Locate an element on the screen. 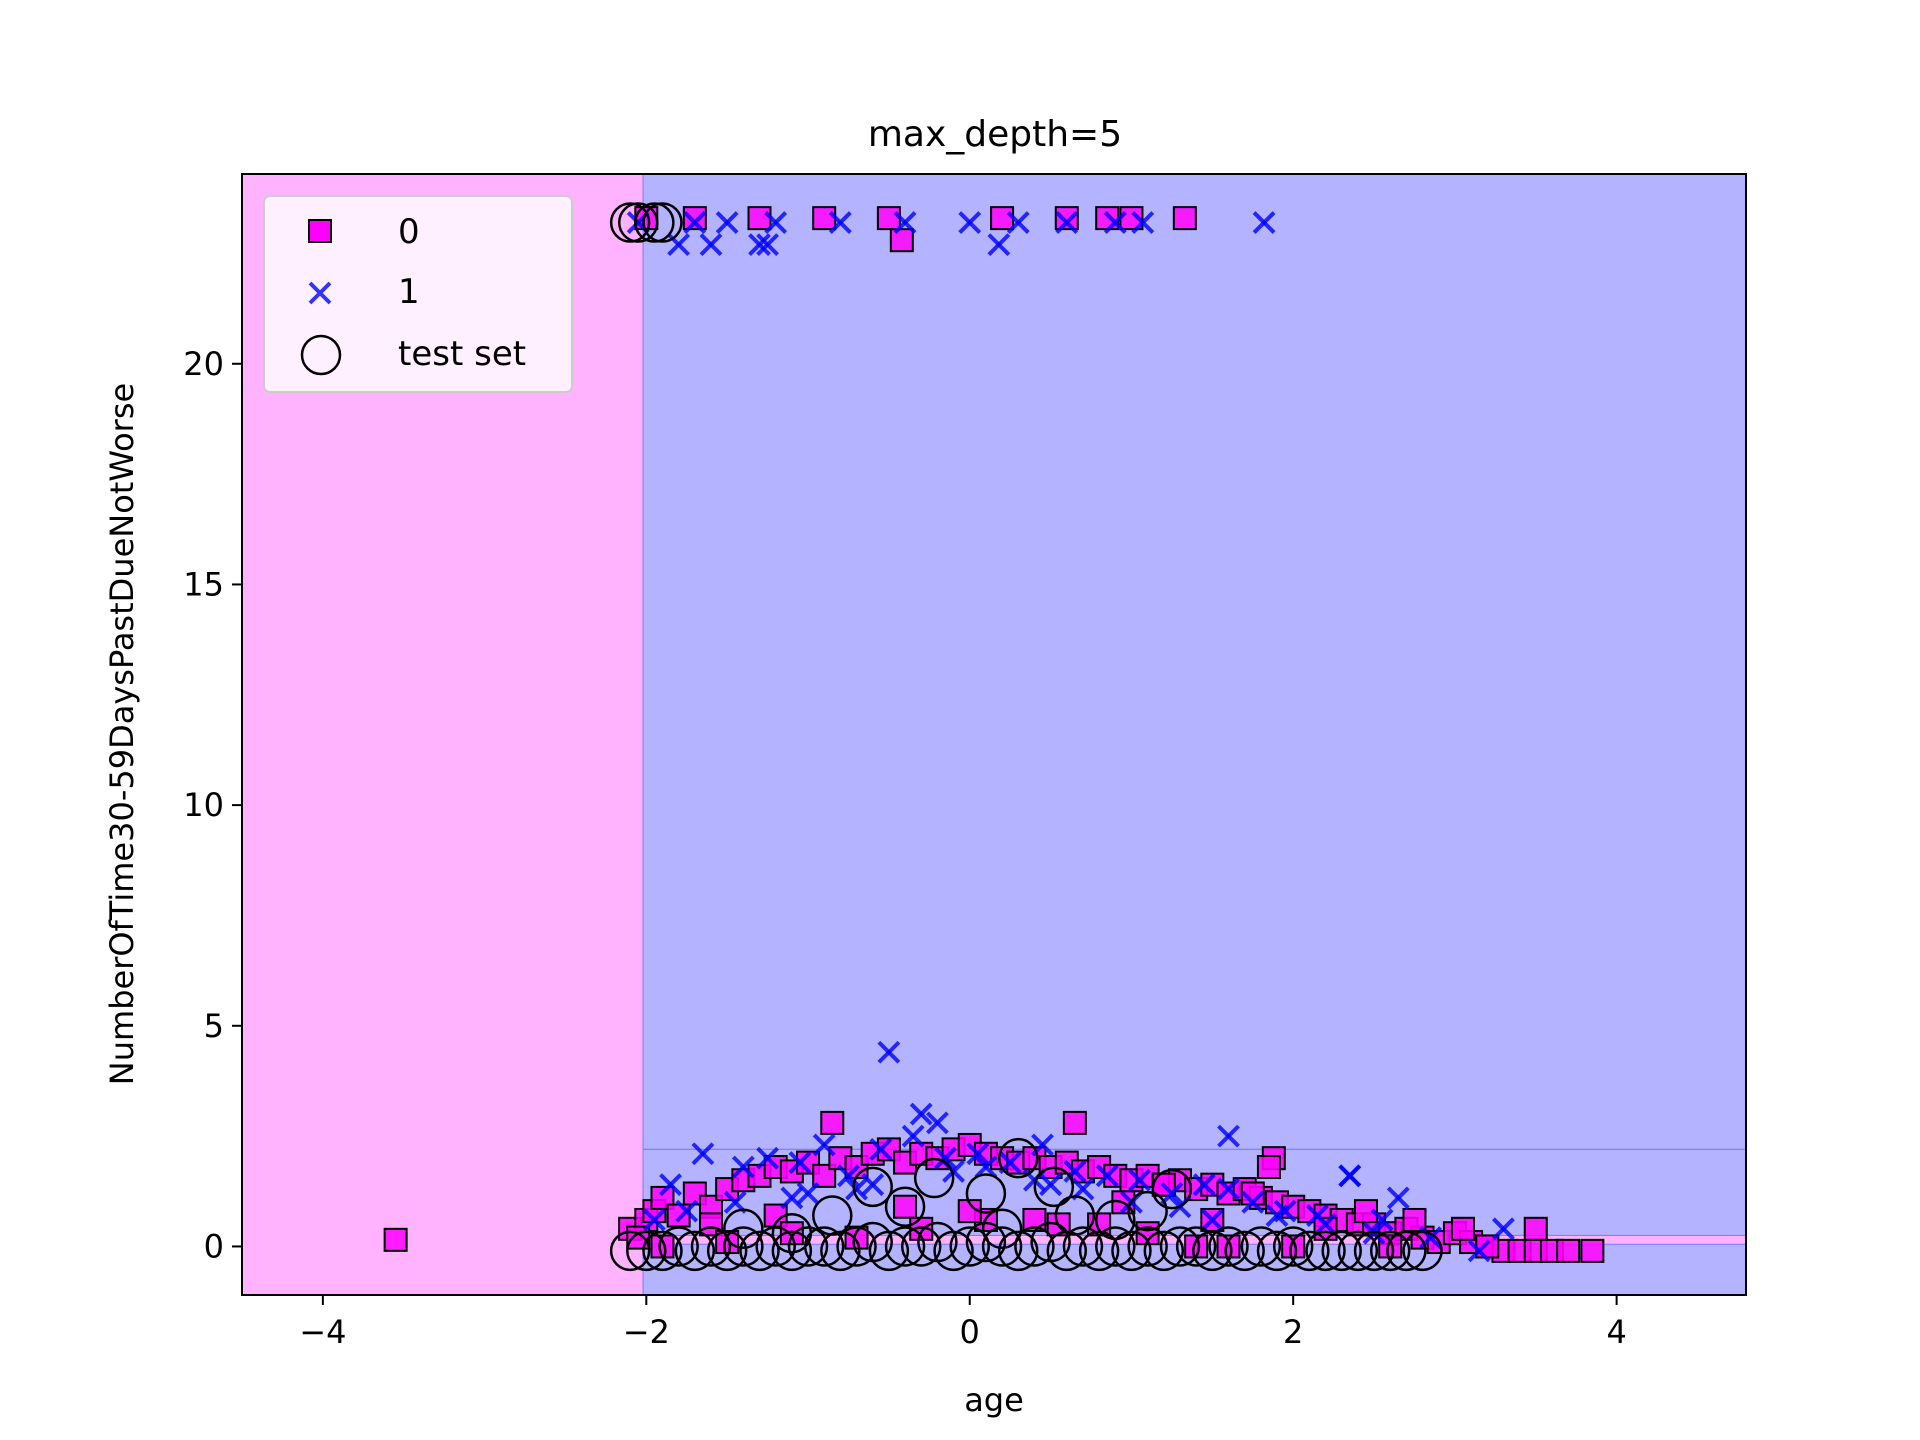 The width and height of the screenshot is (1920, 1440). y-tick-label: 0 is located at coordinates (214, 1246).